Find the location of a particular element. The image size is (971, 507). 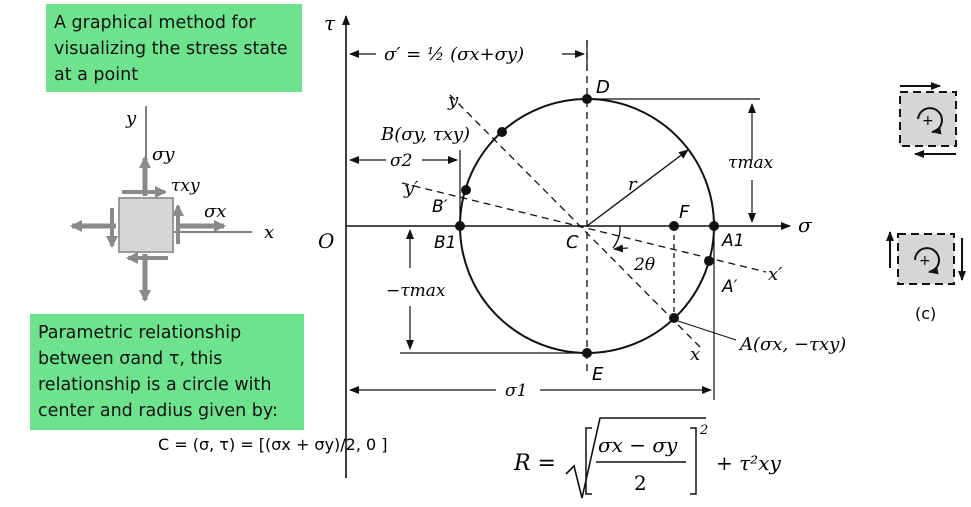

angle-arrow is located at coordinates (621, 248).